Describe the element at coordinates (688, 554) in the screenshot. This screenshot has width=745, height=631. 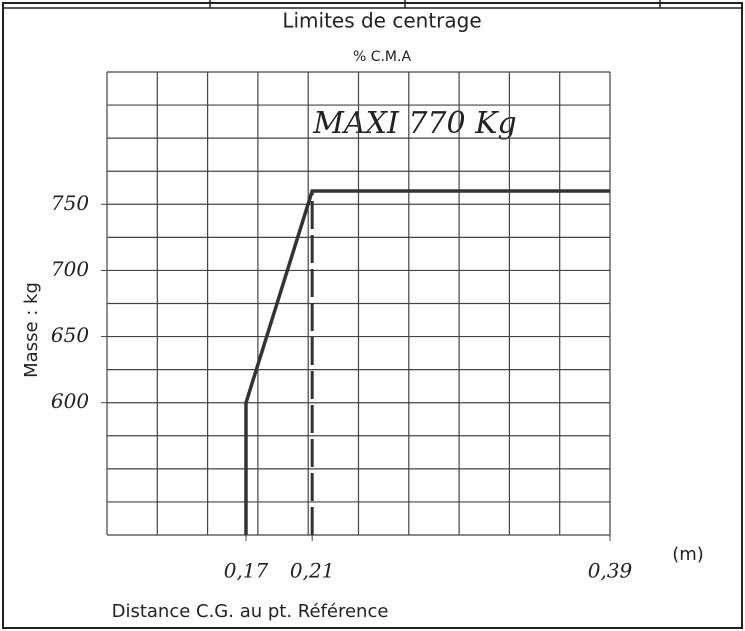
I see `x-unit: (m)` at that location.